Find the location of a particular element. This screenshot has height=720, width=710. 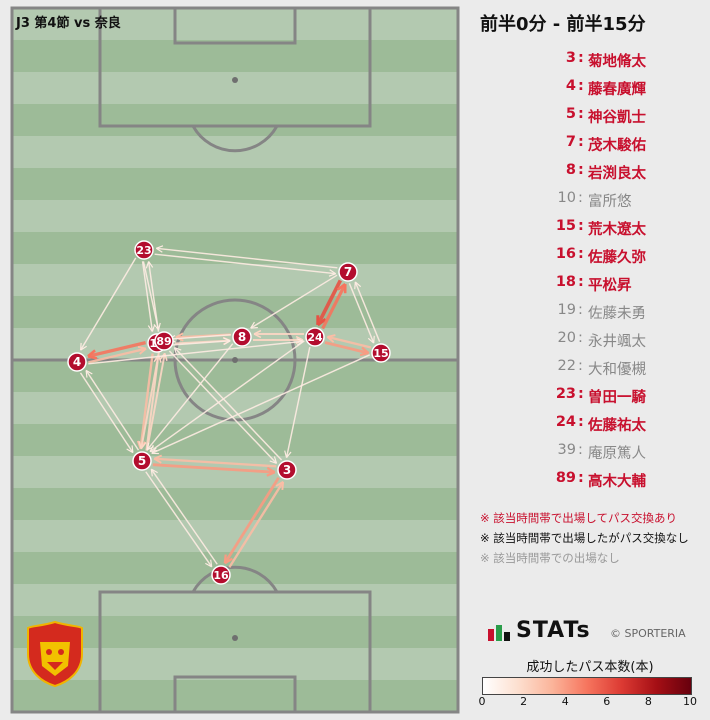

player-node: 5 is located at coordinates (142, 461).